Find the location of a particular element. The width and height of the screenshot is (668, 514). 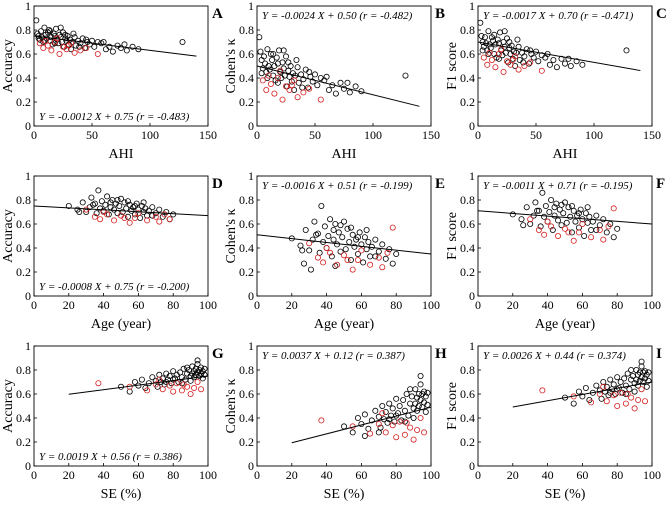

y-tick-label: 1 is located at coordinates (251, 176).